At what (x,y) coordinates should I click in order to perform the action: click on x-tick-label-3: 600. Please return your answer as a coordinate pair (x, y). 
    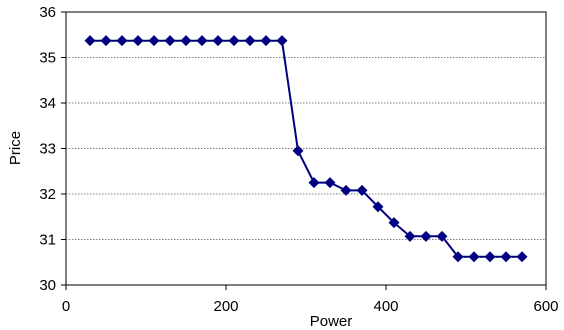
    Looking at the image, I should click on (545, 306).